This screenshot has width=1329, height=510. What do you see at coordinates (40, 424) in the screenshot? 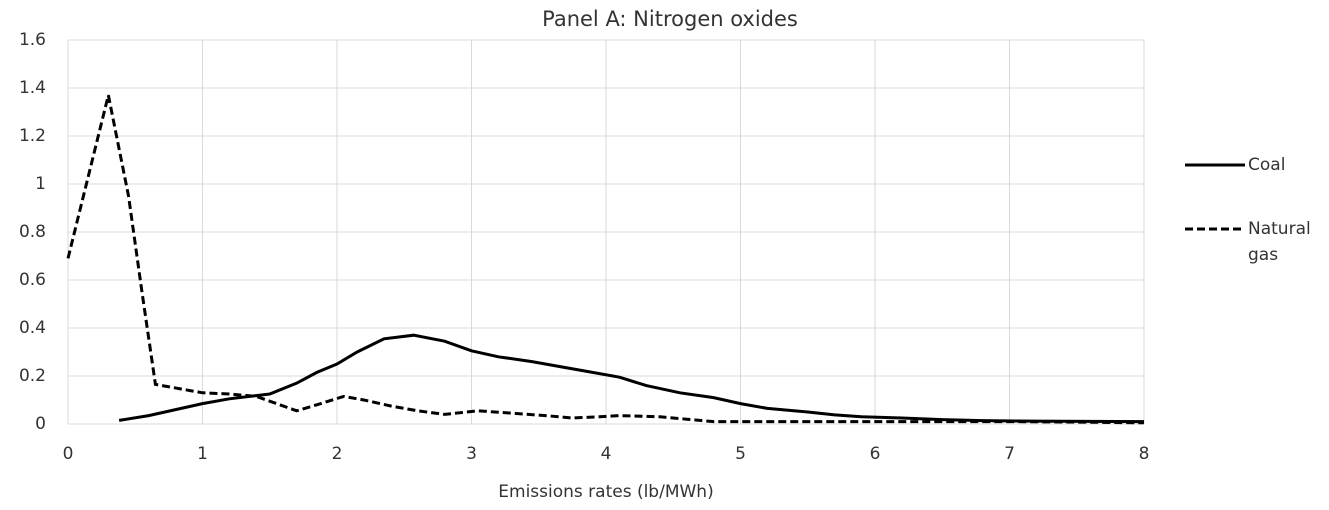
I see `y-tick-label: 0` at bounding box center [40, 424].